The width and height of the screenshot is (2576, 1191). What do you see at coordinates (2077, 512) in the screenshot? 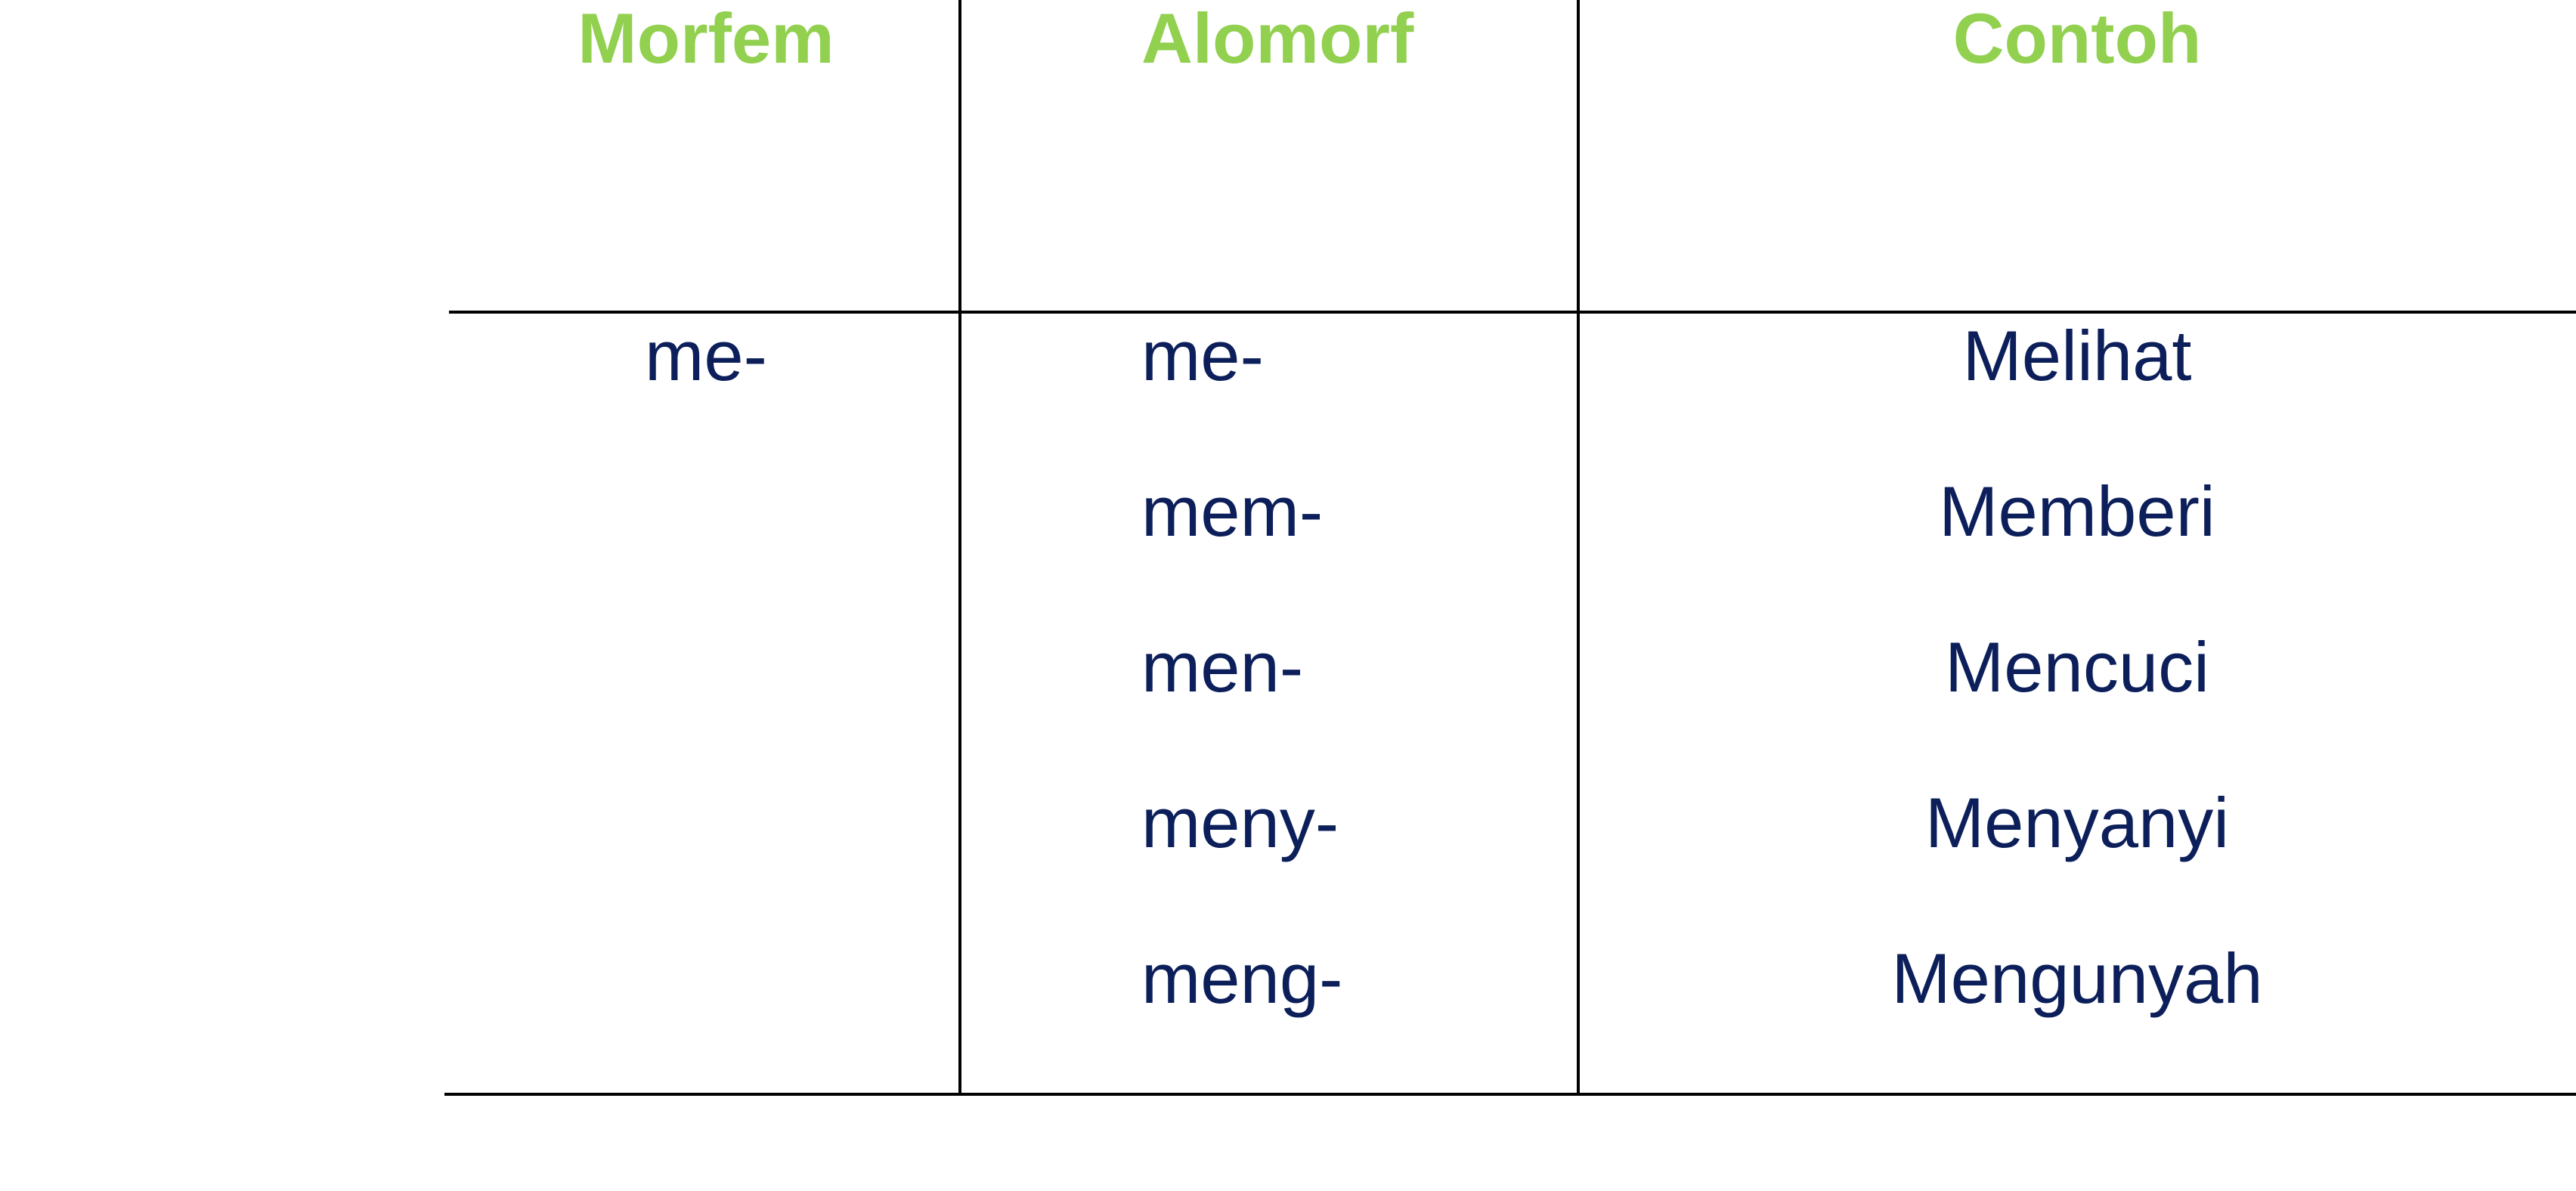
I see `contoh-cell: Memberi` at bounding box center [2077, 512].